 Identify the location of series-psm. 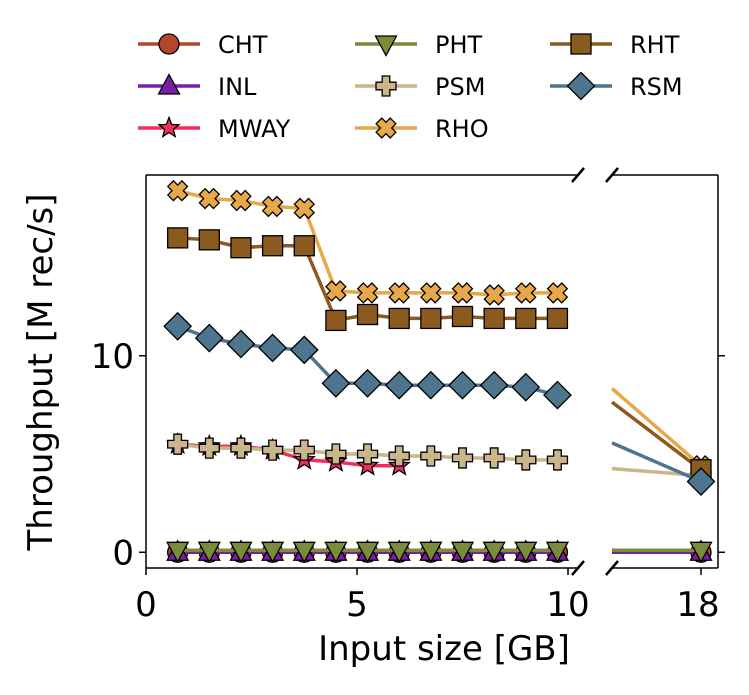
(439, 460).